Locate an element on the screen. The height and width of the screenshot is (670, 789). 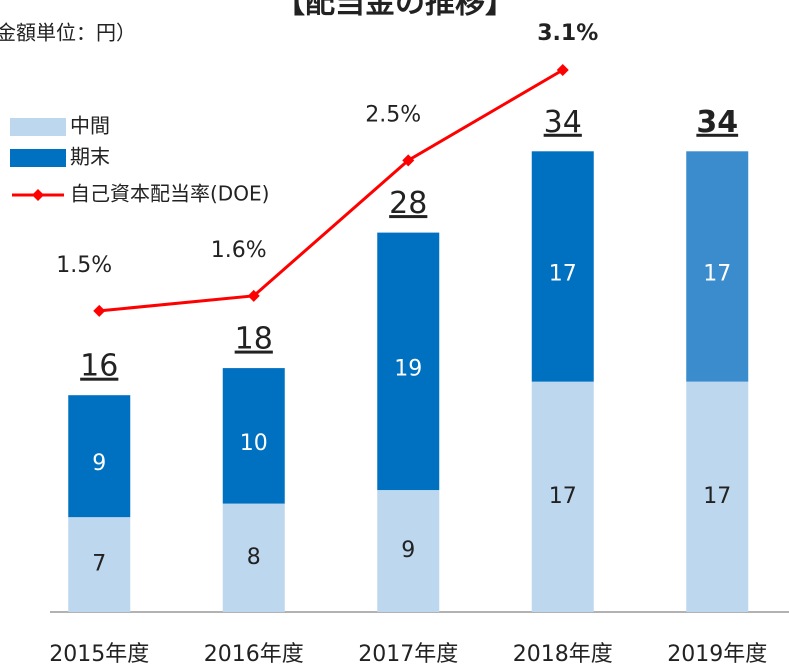
x-tick-label: 2015年度 is located at coordinates (99, 654).